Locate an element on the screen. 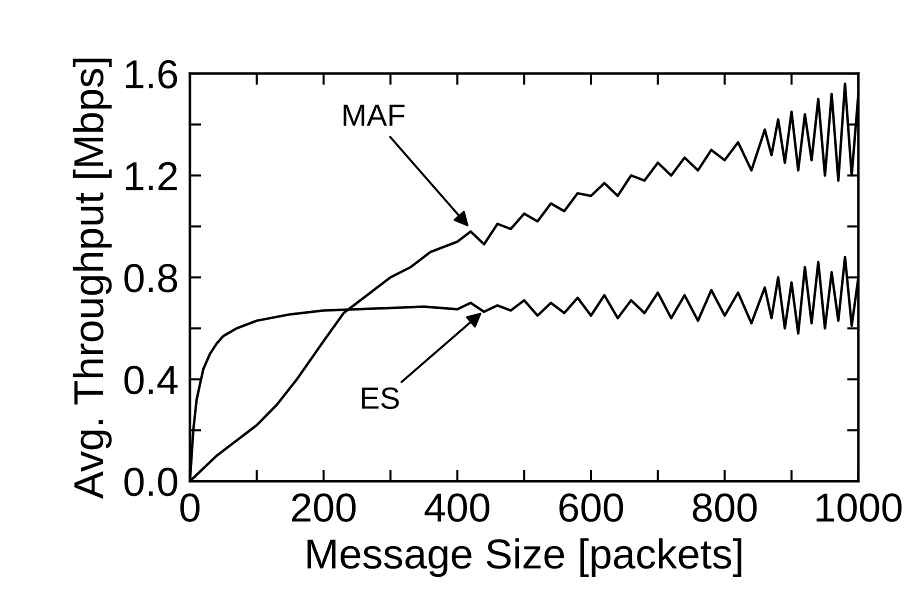 The width and height of the screenshot is (922, 613). y-tick-label: 0.0 is located at coordinates (151, 482).